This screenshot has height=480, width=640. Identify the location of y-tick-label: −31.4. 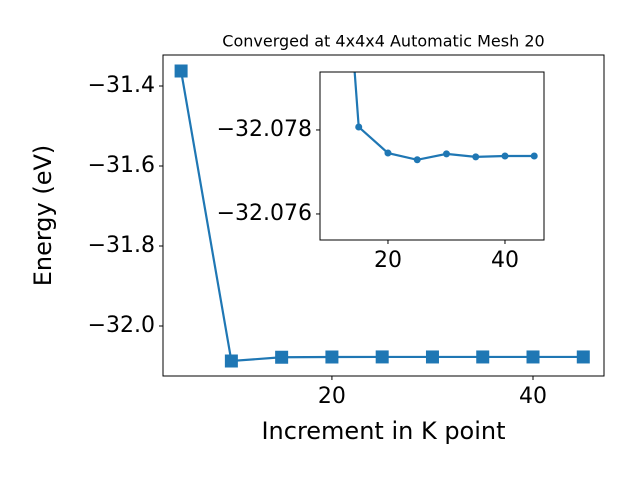
(121, 85).